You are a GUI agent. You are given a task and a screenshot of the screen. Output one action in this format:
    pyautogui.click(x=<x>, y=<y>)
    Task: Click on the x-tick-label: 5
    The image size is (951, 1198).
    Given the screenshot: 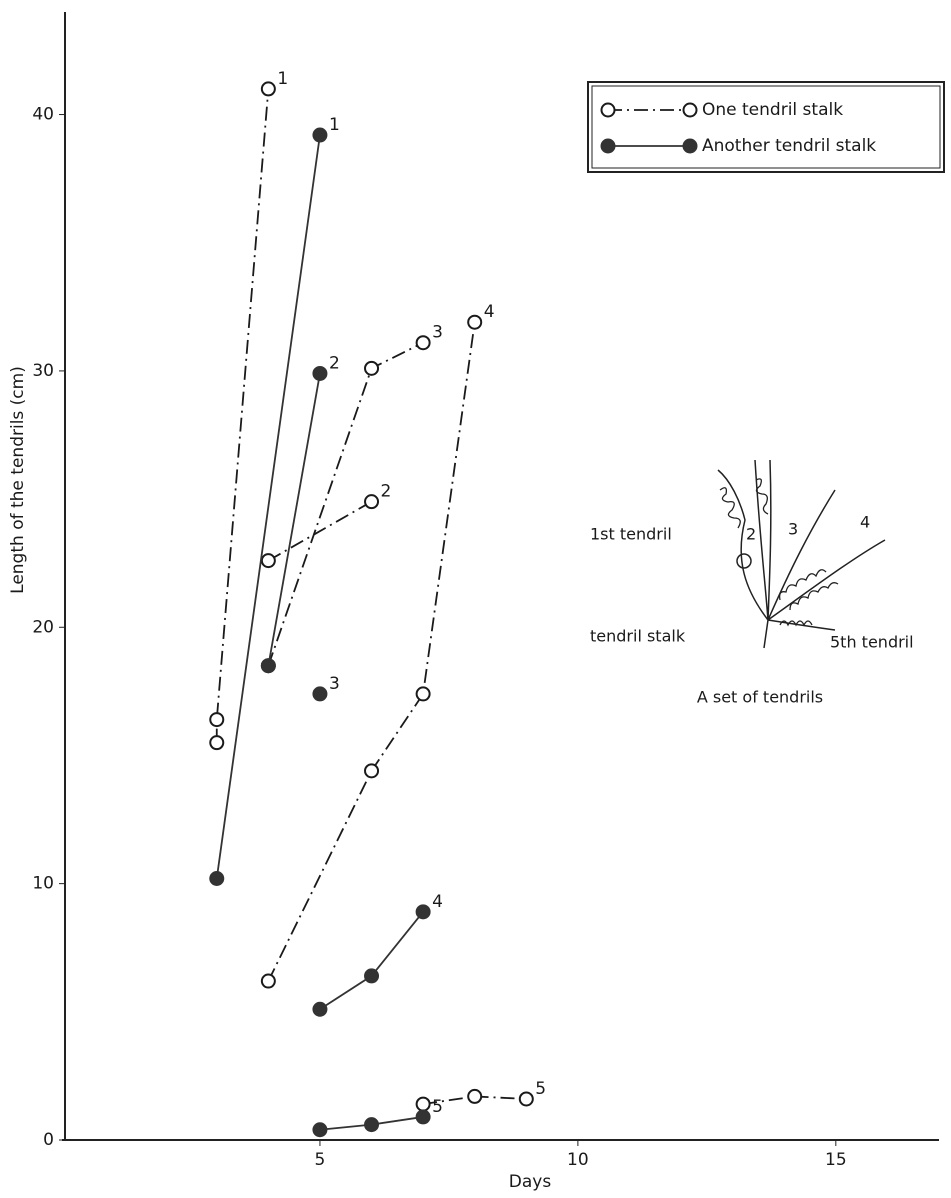 What is the action you would take?
    pyautogui.click(x=320, y=1160)
    